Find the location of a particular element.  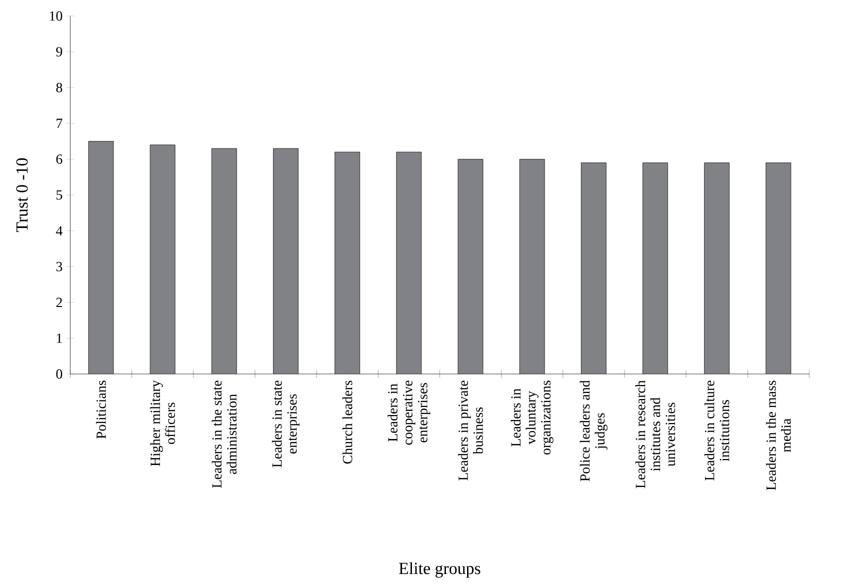

x-tick-label: Church leaders is located at coordinates (347, 422).